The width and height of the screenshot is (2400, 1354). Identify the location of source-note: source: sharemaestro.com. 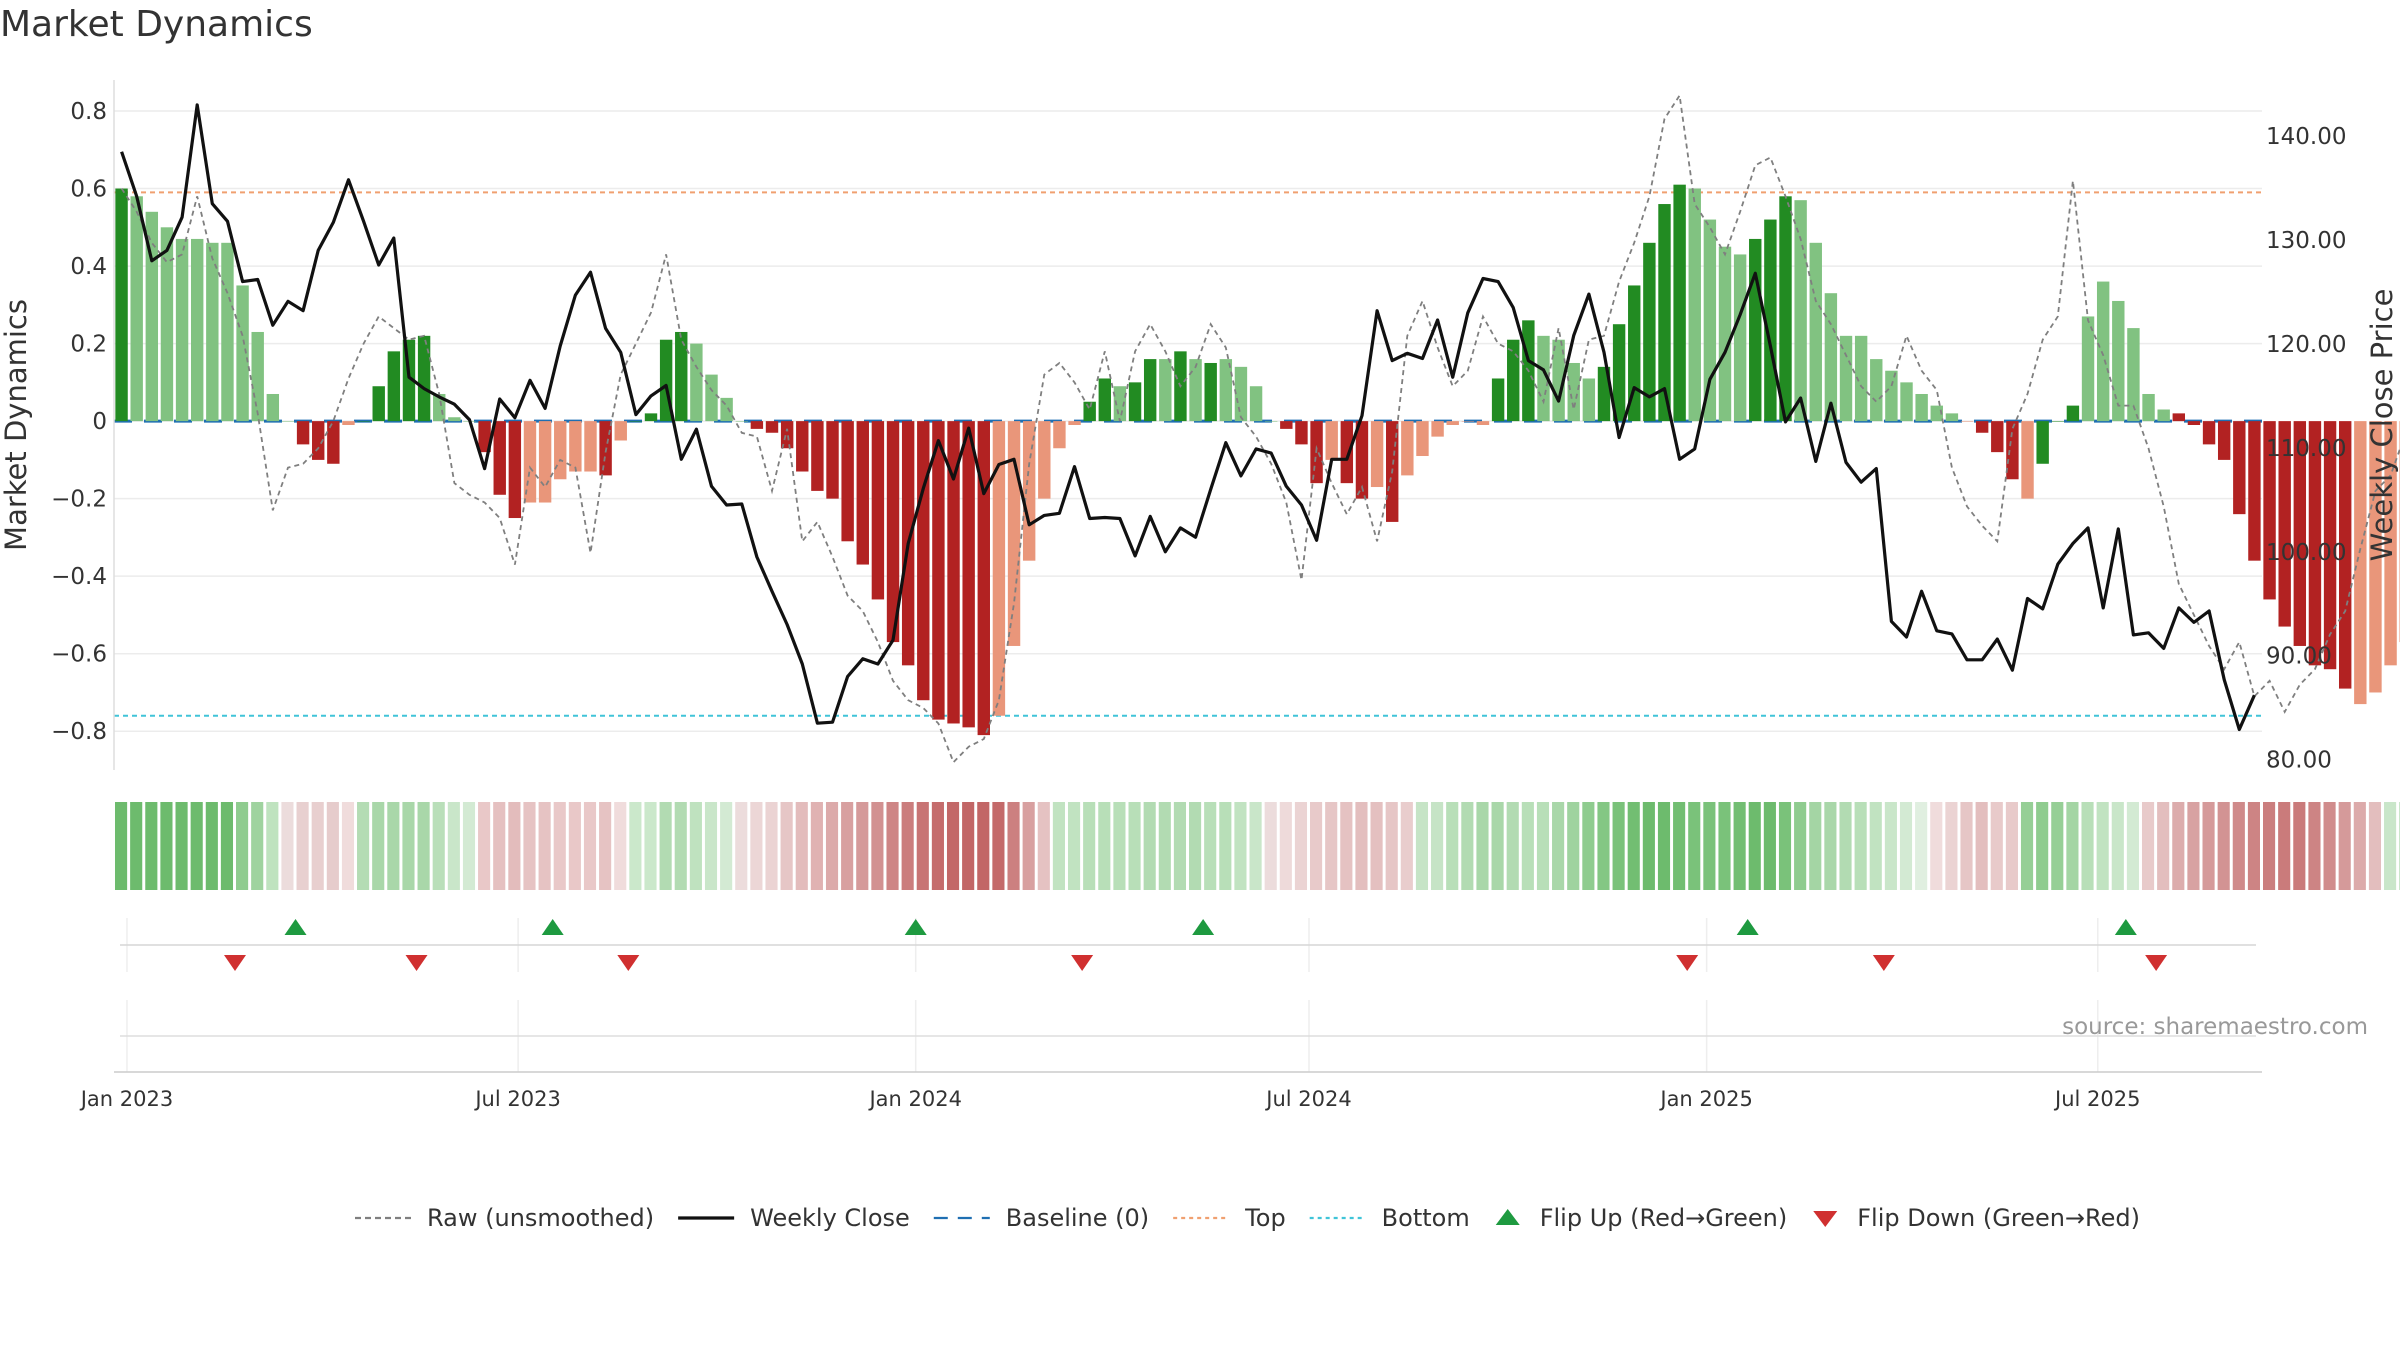
(2215, 1027).